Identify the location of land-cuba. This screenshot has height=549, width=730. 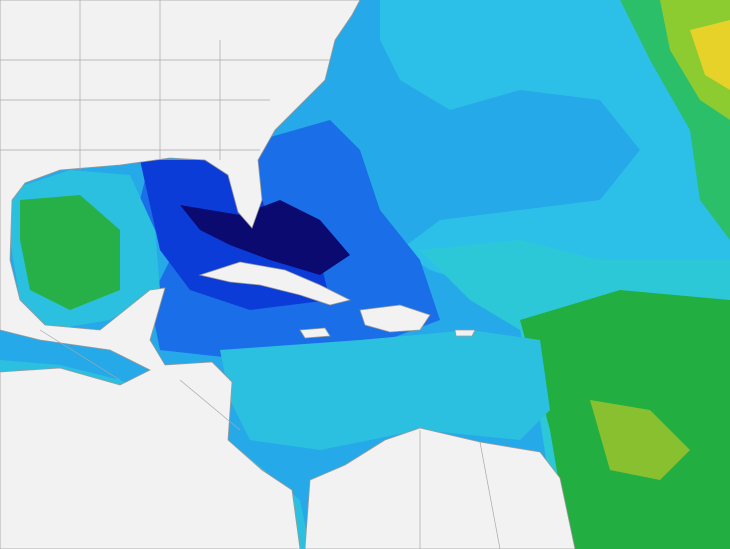
(275, 283).